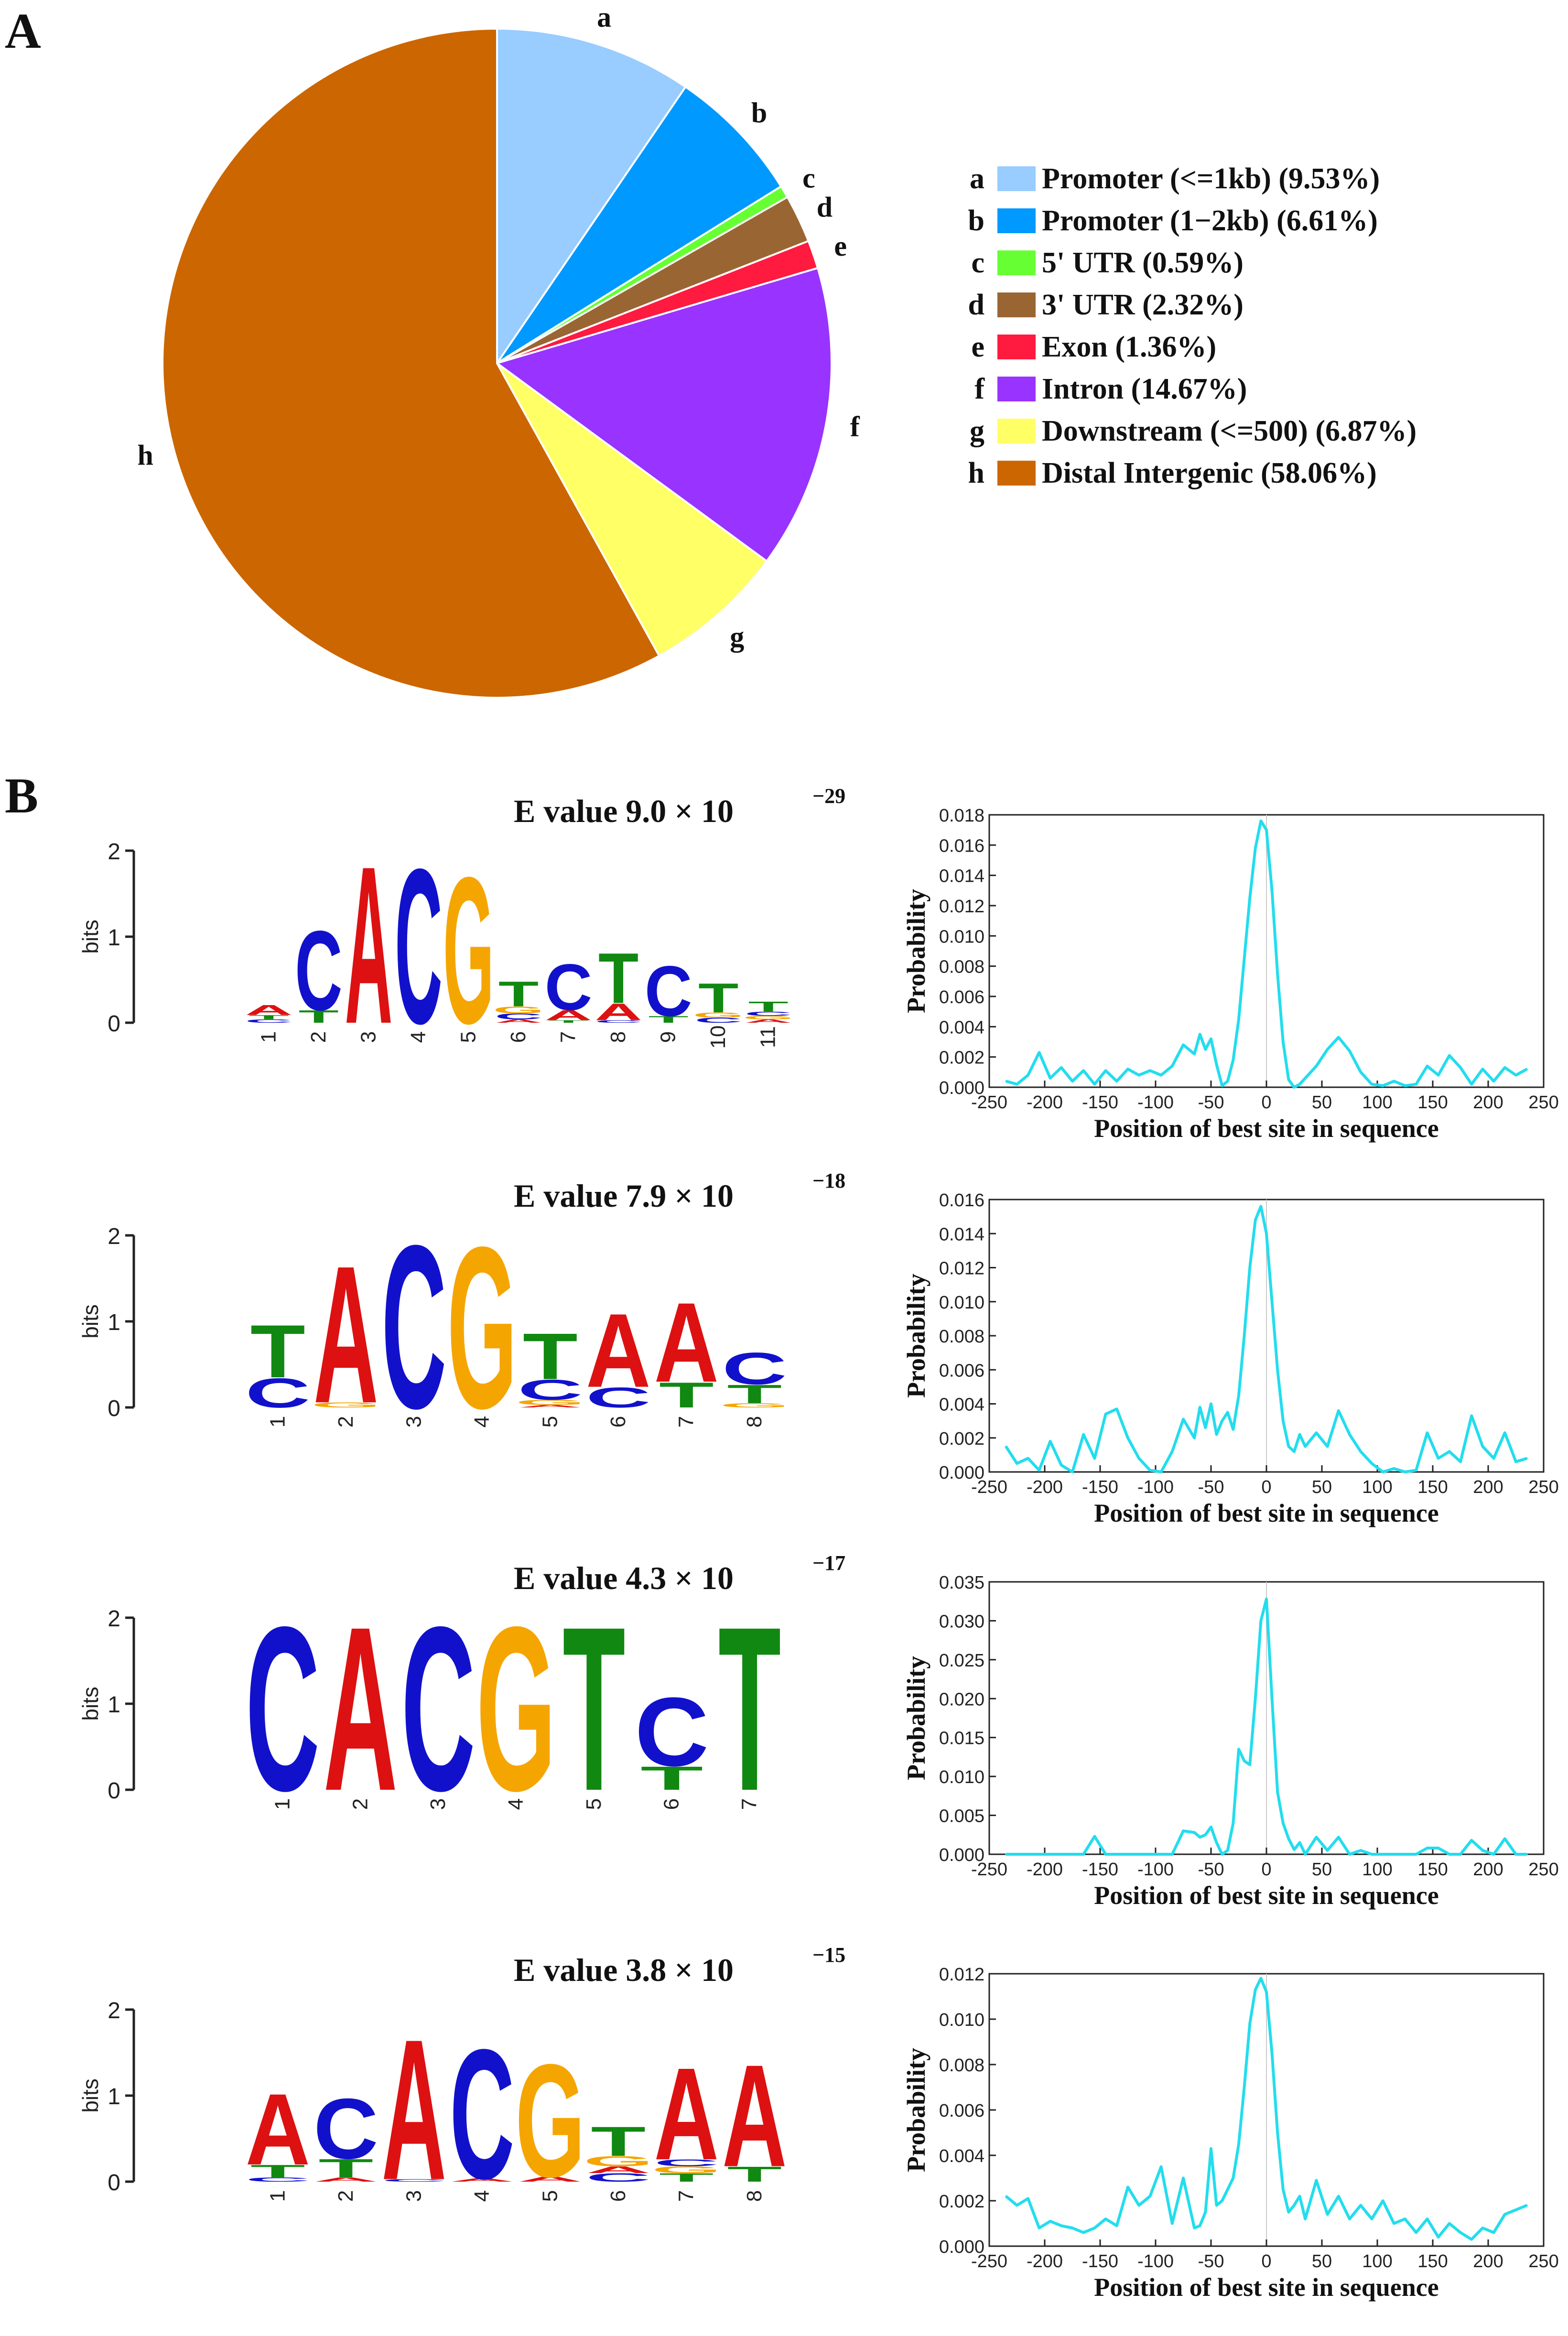 The height and width of the screenshot is (2336, 1568). What do you see at coordinates (976, 473) in the screenshot?
I see `legend-letter: h` at bounding box center [976, 473].